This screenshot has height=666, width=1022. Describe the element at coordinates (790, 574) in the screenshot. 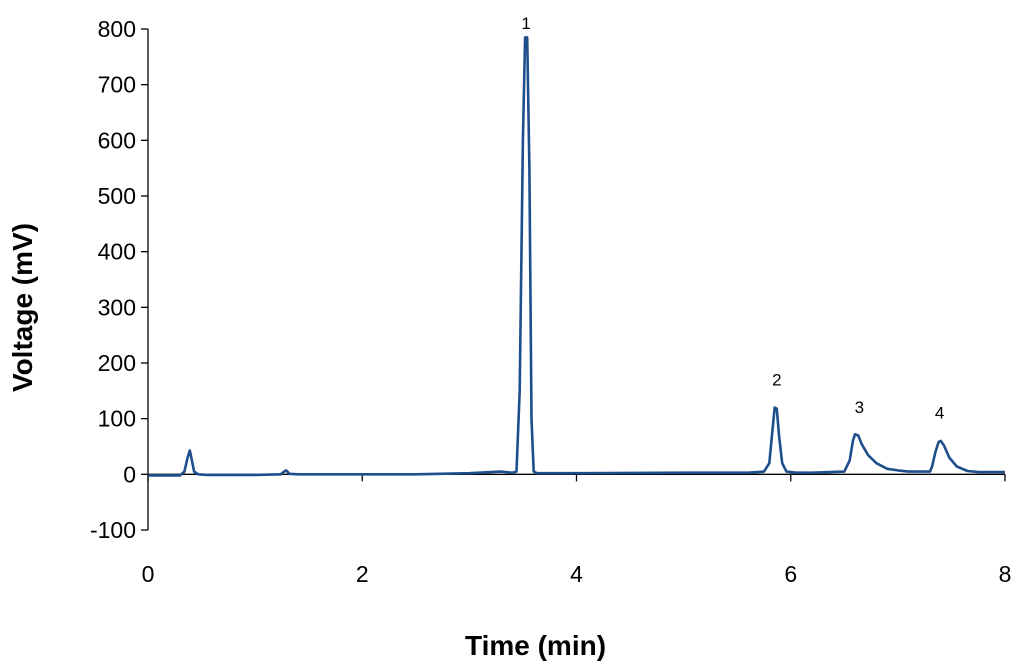

I see `x-tick-label: 6` at that location.